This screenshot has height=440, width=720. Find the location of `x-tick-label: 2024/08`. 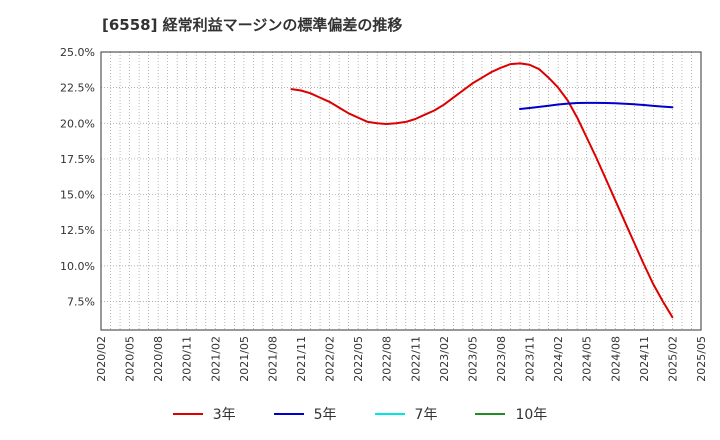

x-tick-label: 2024/08 is located at coordinates (615, 359).